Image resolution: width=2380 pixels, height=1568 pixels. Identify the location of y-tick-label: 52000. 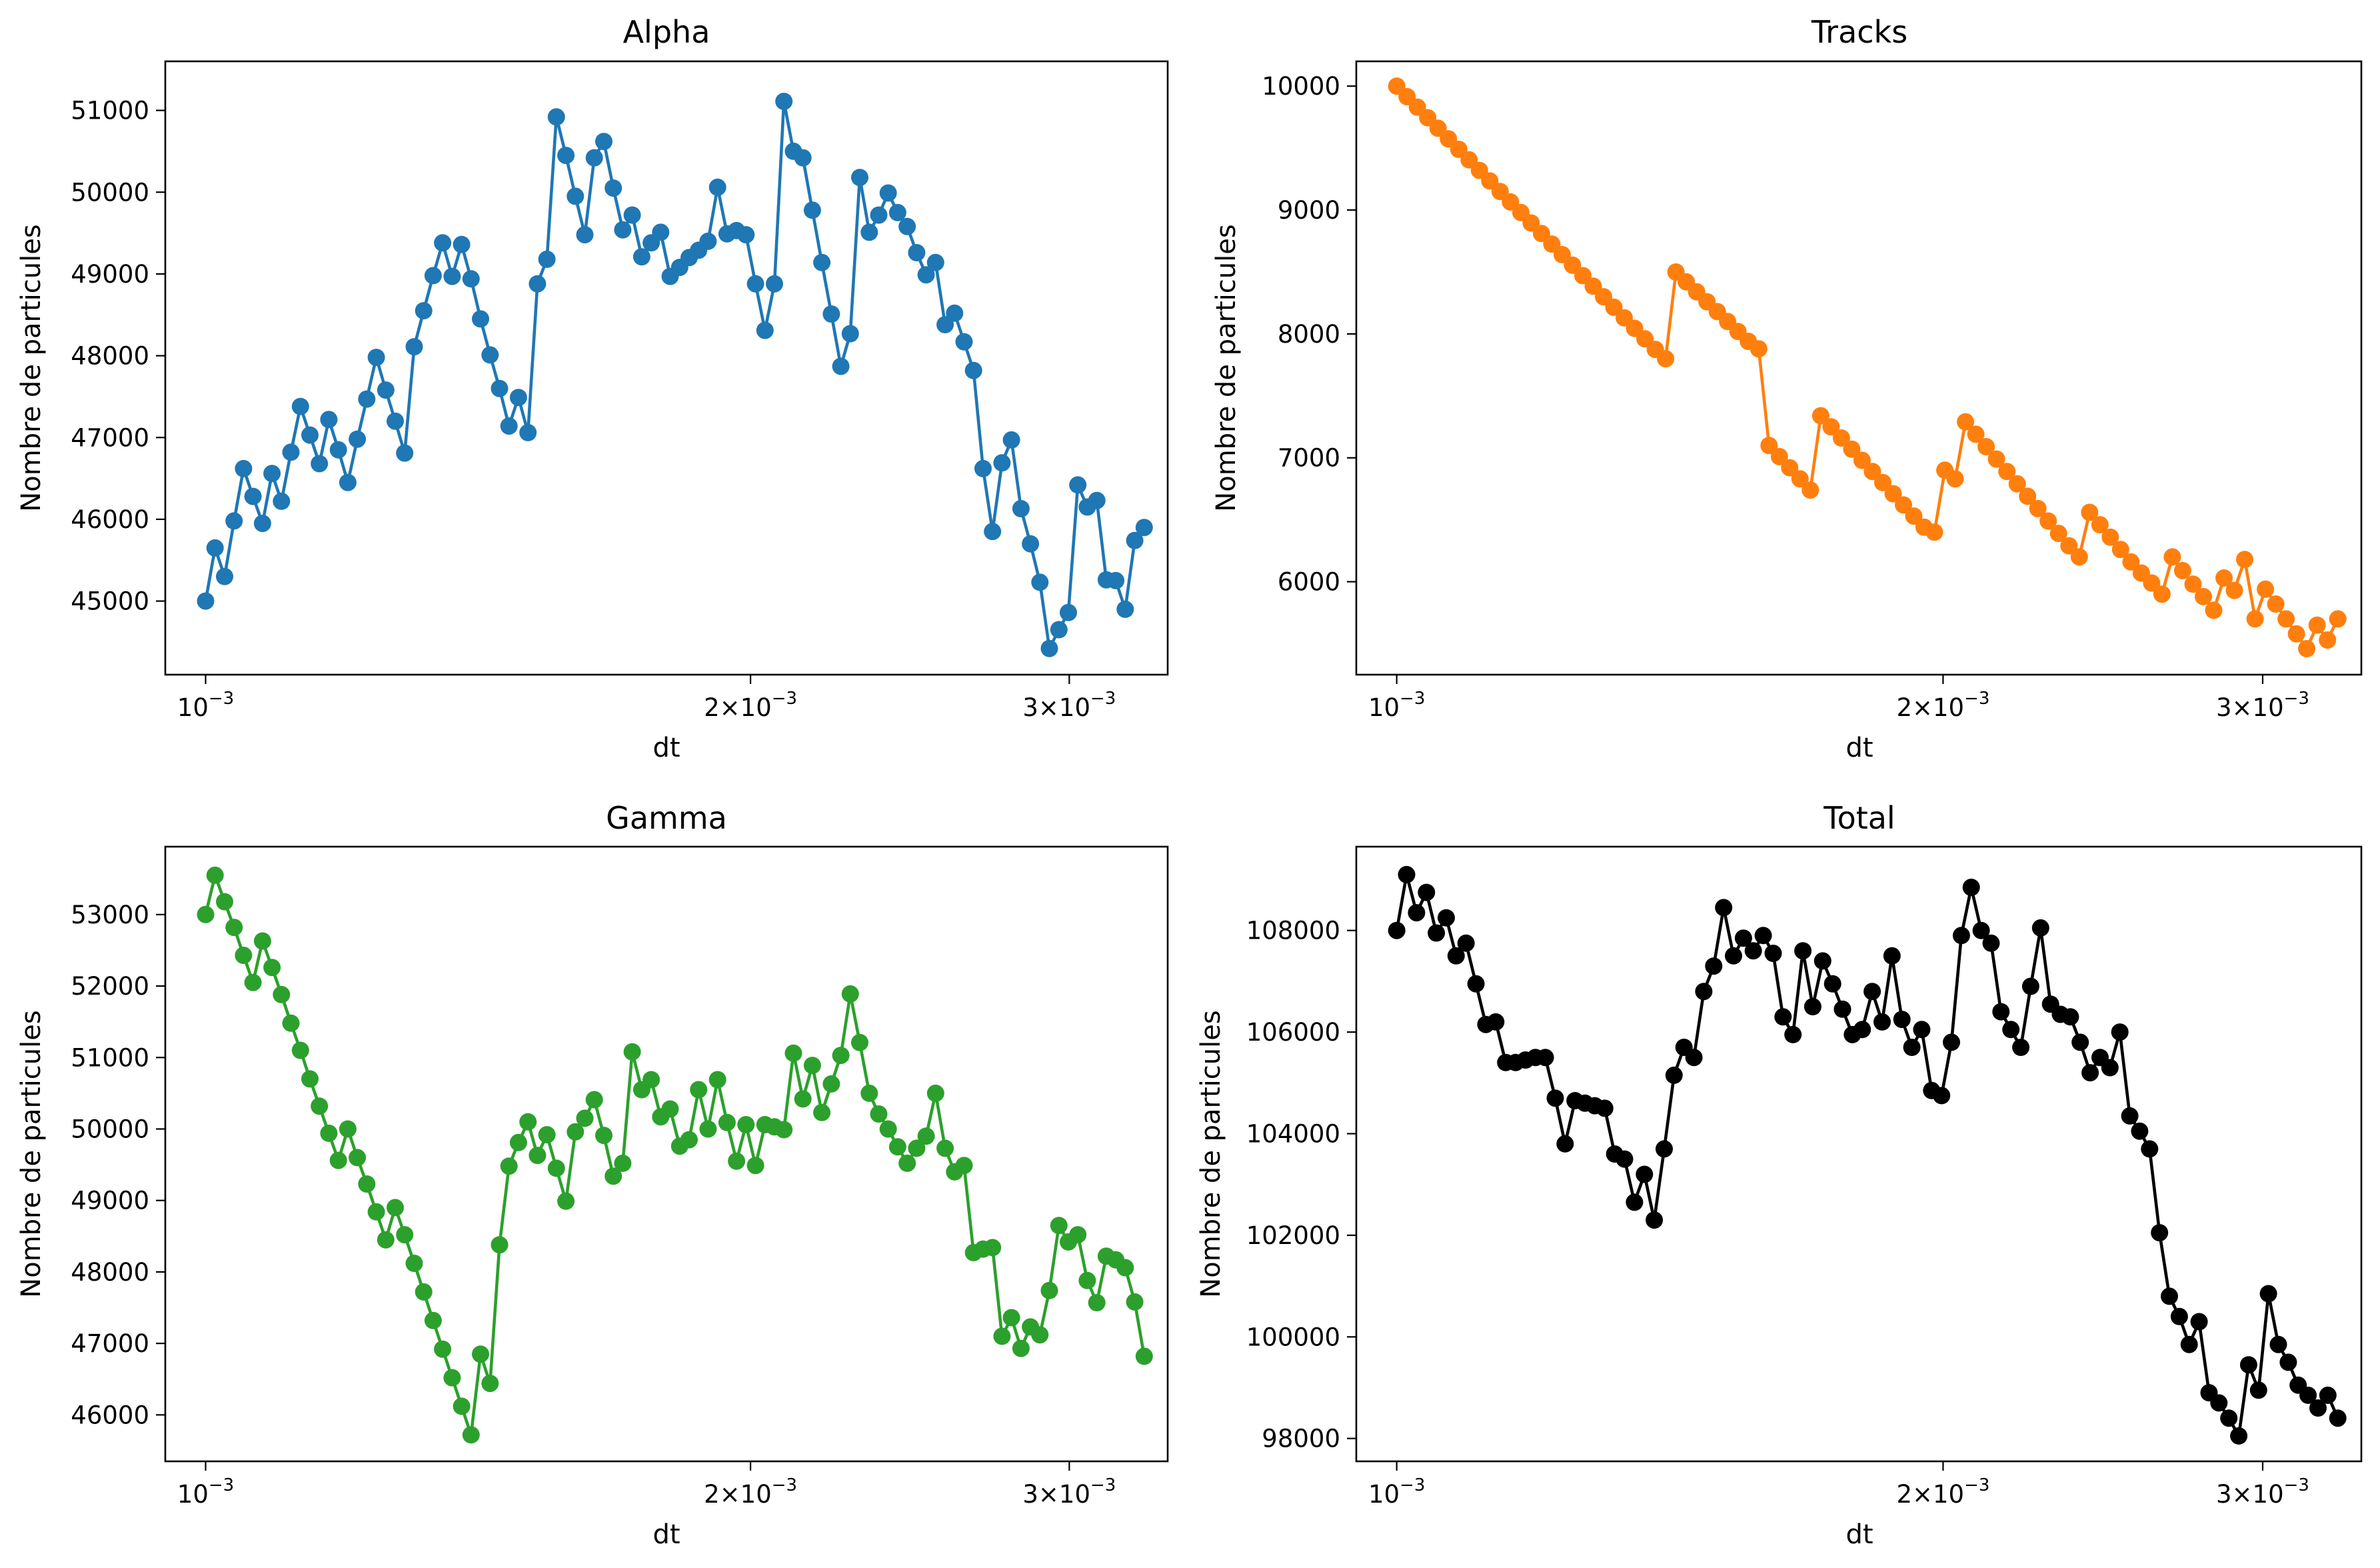
(110, 986).